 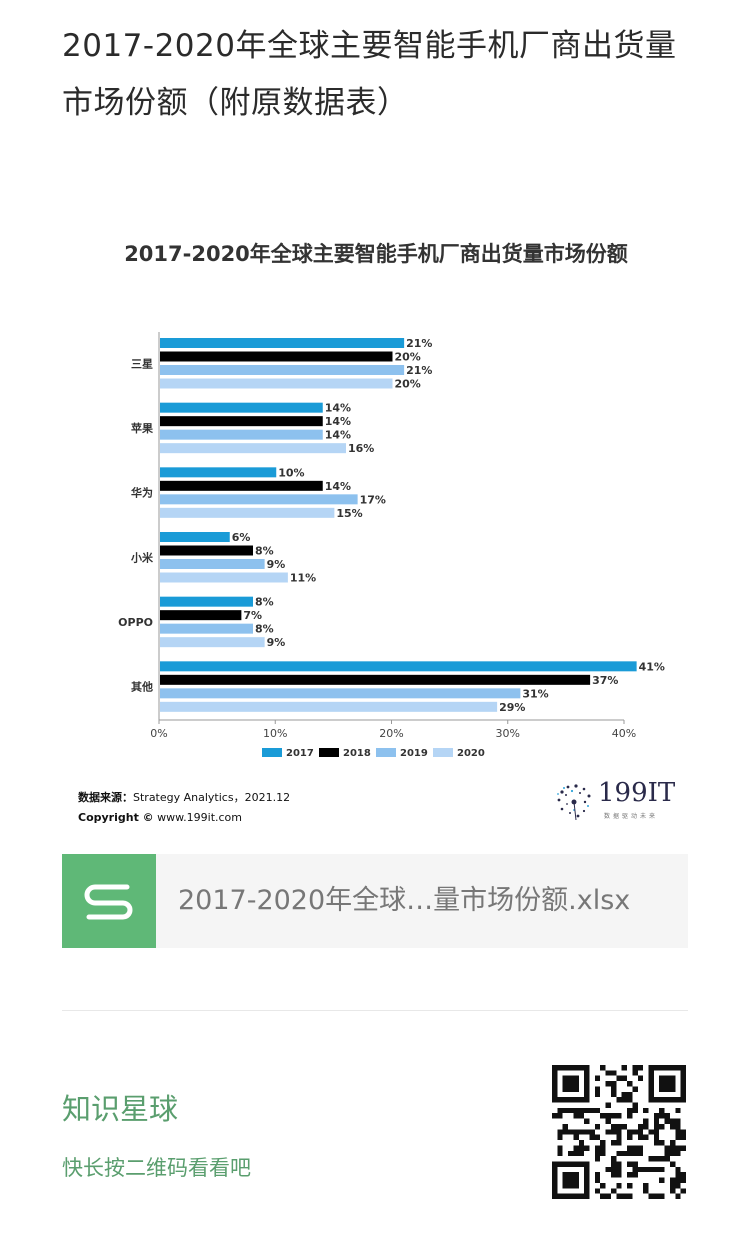 What do you see at coordinates (105, 797) in the screenshot?
I see `source-label: 数据来源：` at bounding box center [105, 797].